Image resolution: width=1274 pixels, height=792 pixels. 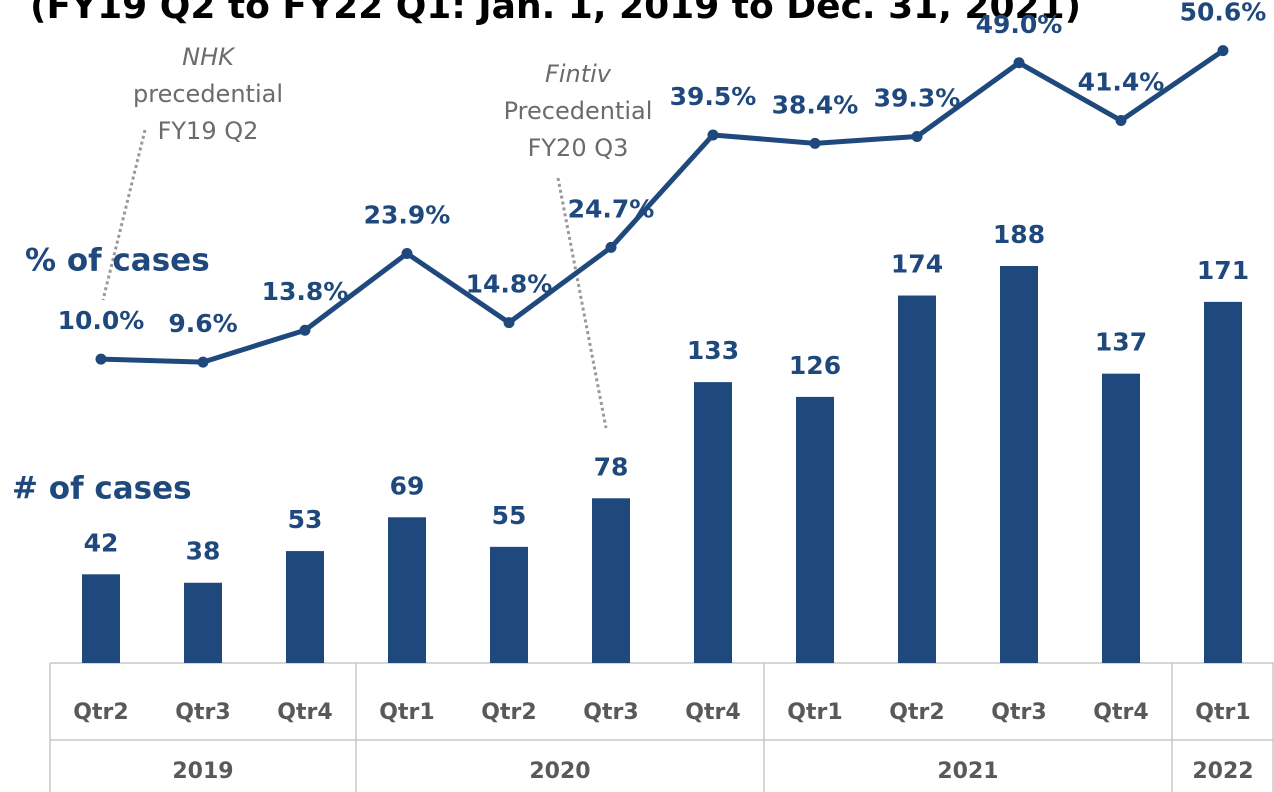 What do you see at coordinates (967, 771) in the screenshot?
I see `x-group-label: 2021` at bounding box center [967, 771].